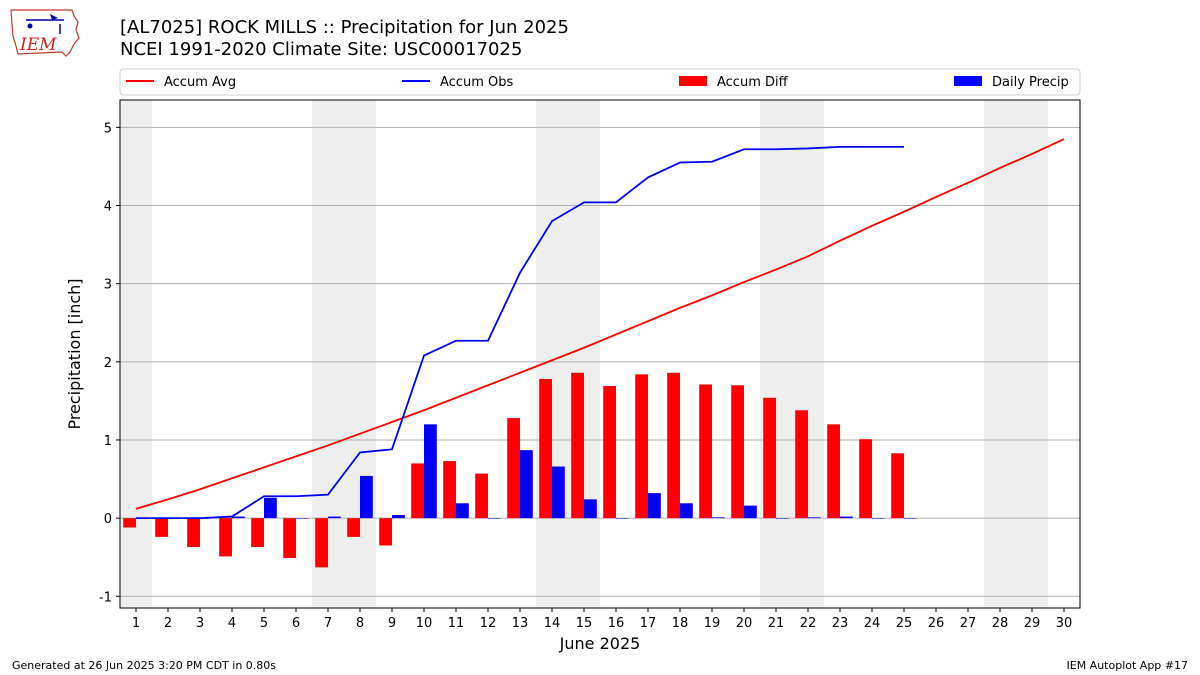  What do you see at coordinates (1000, 623) in the screenshot?
I see `x-tick-label: 28` at bounding box center [1000, 623].